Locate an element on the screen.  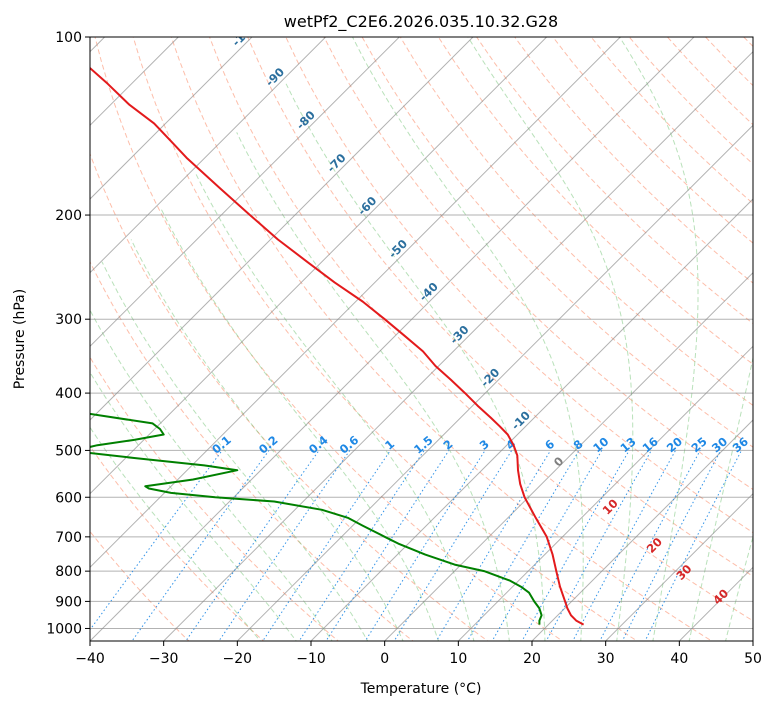
y-tick-label: 400 is located at coordinates (68, 394).